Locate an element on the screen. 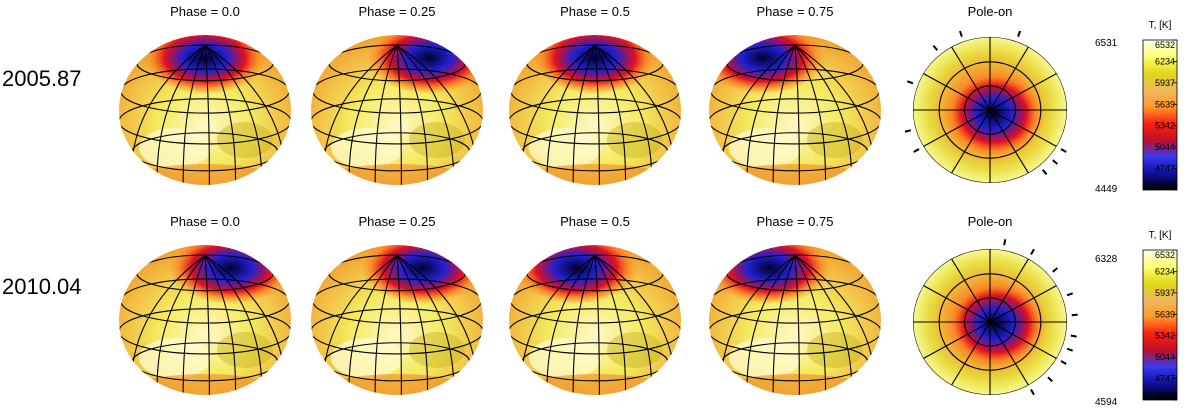 The height and width of the screenshot is (415, 1200). epoch-label: 2010.04 is located at coordinates (42, 286).